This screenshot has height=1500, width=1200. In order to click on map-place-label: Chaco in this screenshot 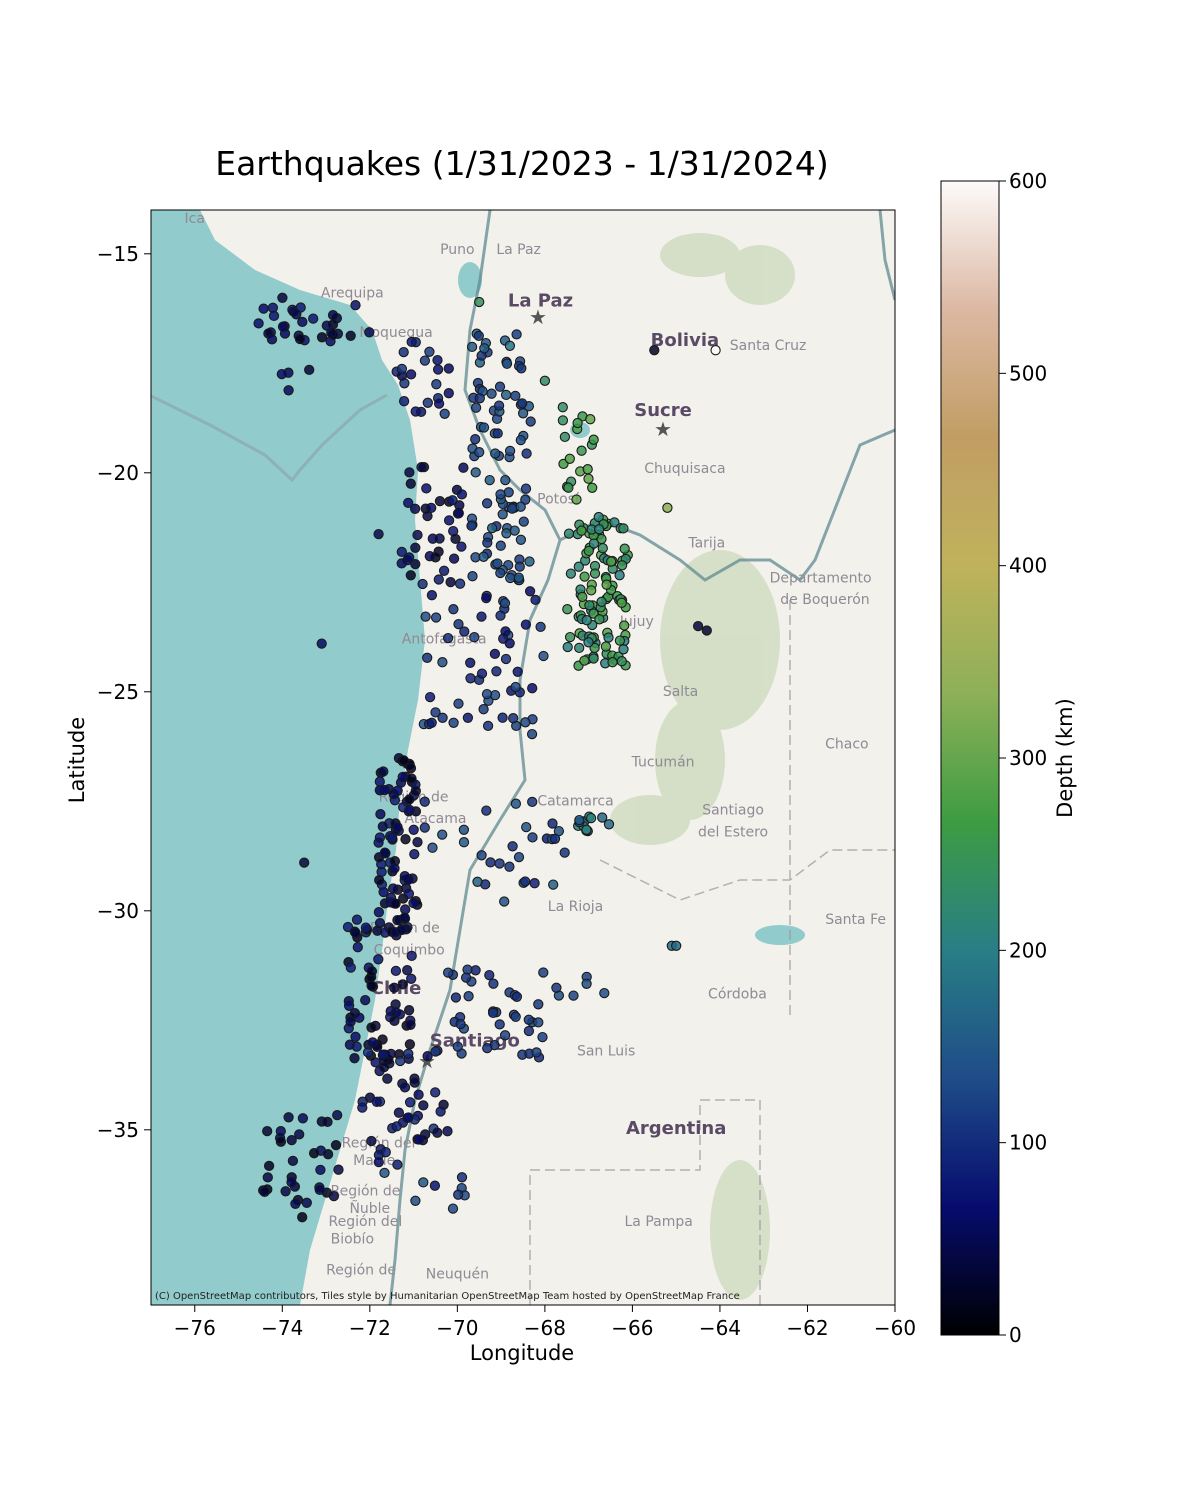, I will do `click(847, 745)`.